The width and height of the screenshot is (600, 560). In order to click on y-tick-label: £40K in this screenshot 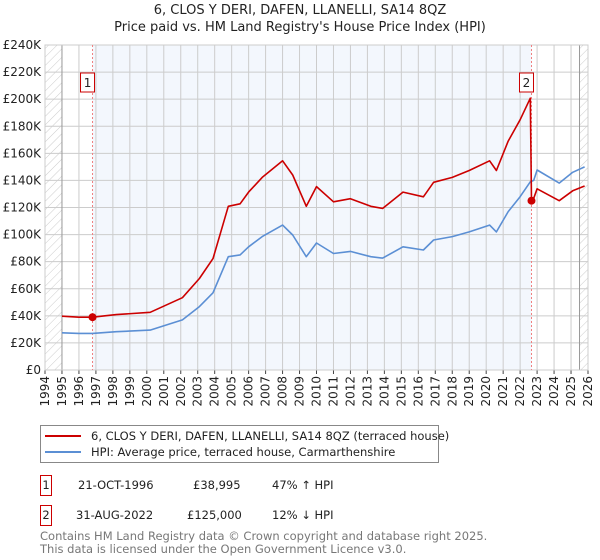, I will do `click(26, 316)`.